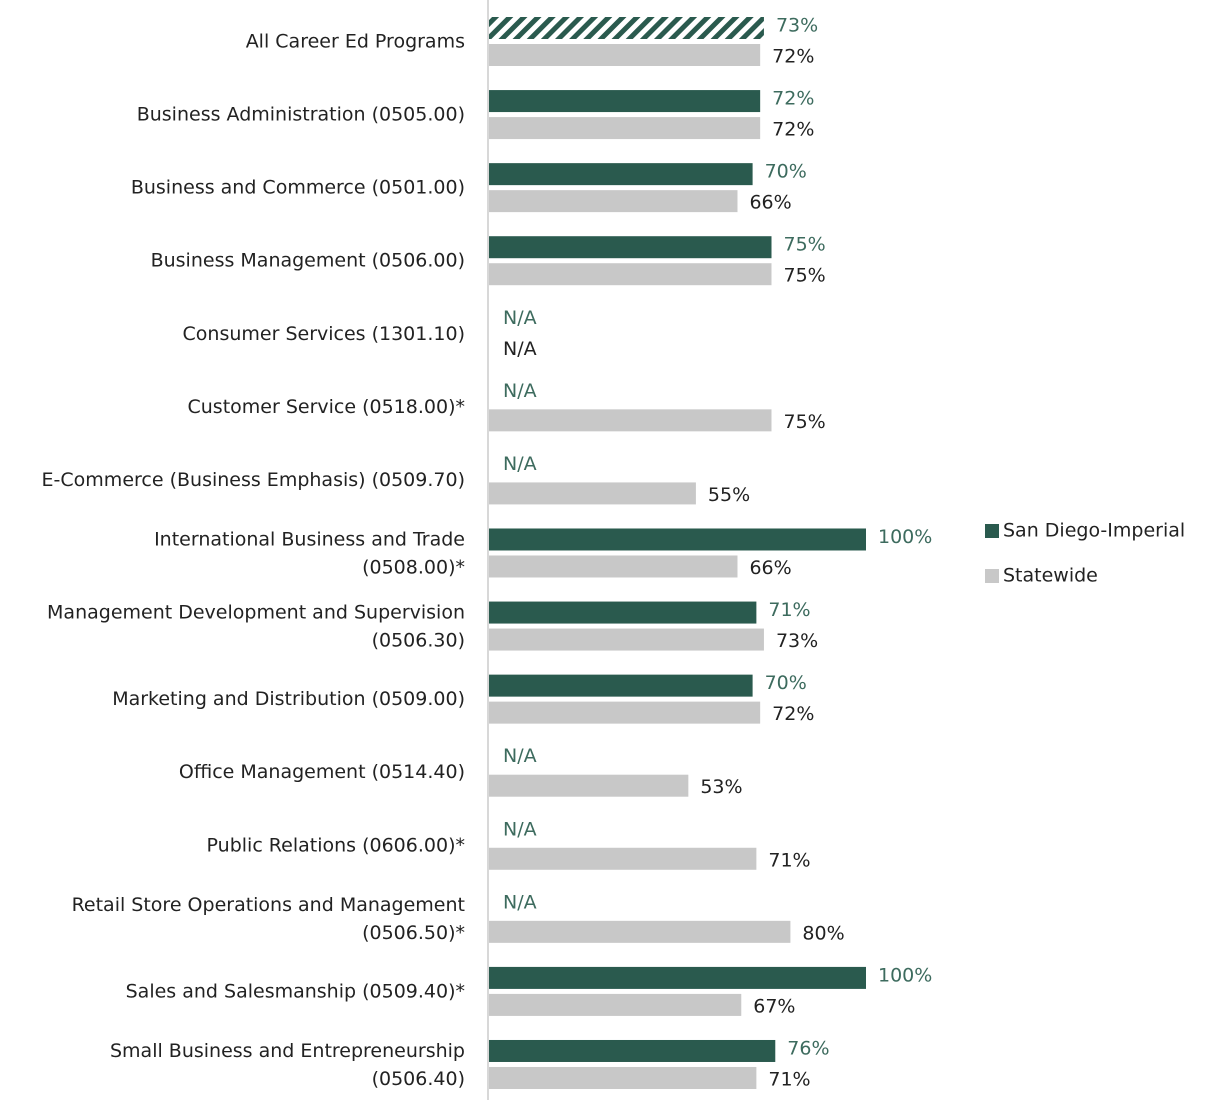 The width and height of the screenshot is (1215, 1100). Describe the element at coordinates (808, 1048) in the screenshot. I see `value-label: 76%` at that location.